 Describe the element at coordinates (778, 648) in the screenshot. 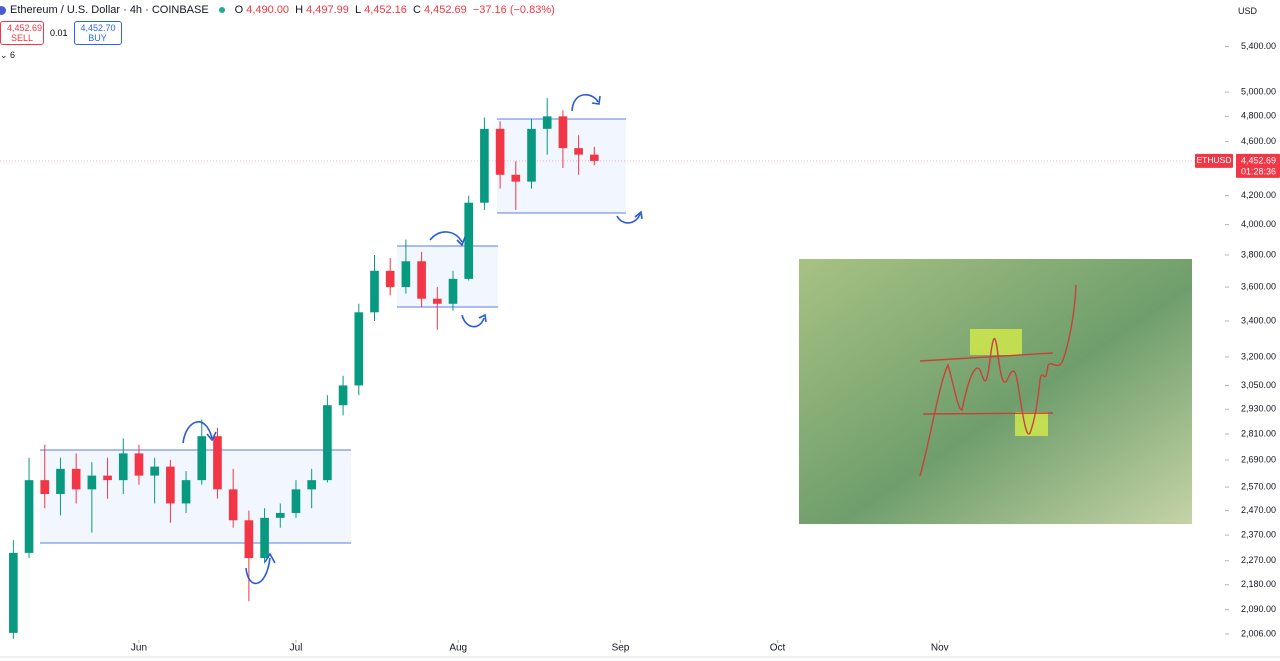

I see `x-tick-label: Oct` at that location.